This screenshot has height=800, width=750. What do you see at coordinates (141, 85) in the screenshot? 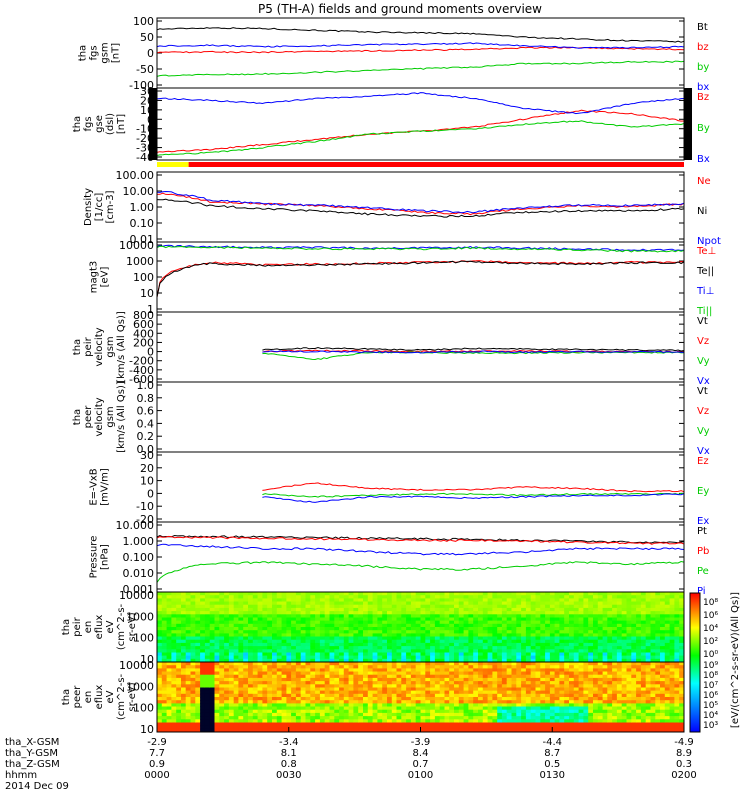
I see `y-tick-label: -100` at bounding box center [141, 85].